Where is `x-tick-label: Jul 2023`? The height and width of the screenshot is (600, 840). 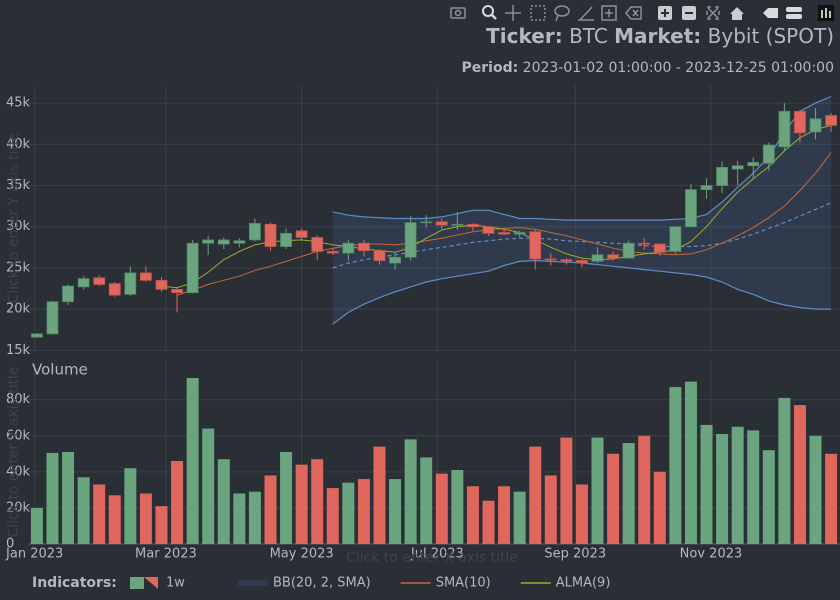
x-tick-label: Jul 2023 is located at coordinates (437, 554).